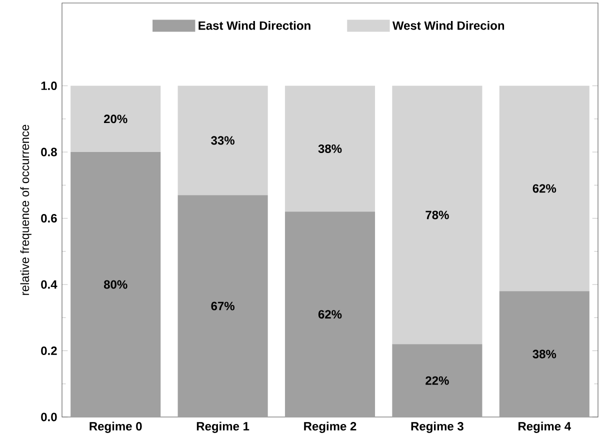  I want to click on y-tick-label: 0.2, so click(49, 351).